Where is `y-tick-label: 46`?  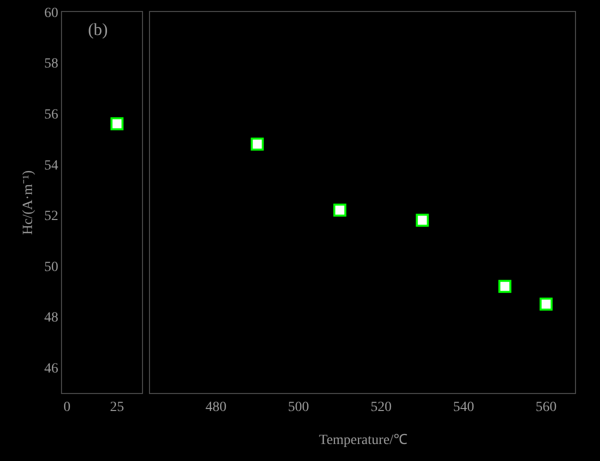 y-tick-label: 46 is located at coordinates (51, 369).